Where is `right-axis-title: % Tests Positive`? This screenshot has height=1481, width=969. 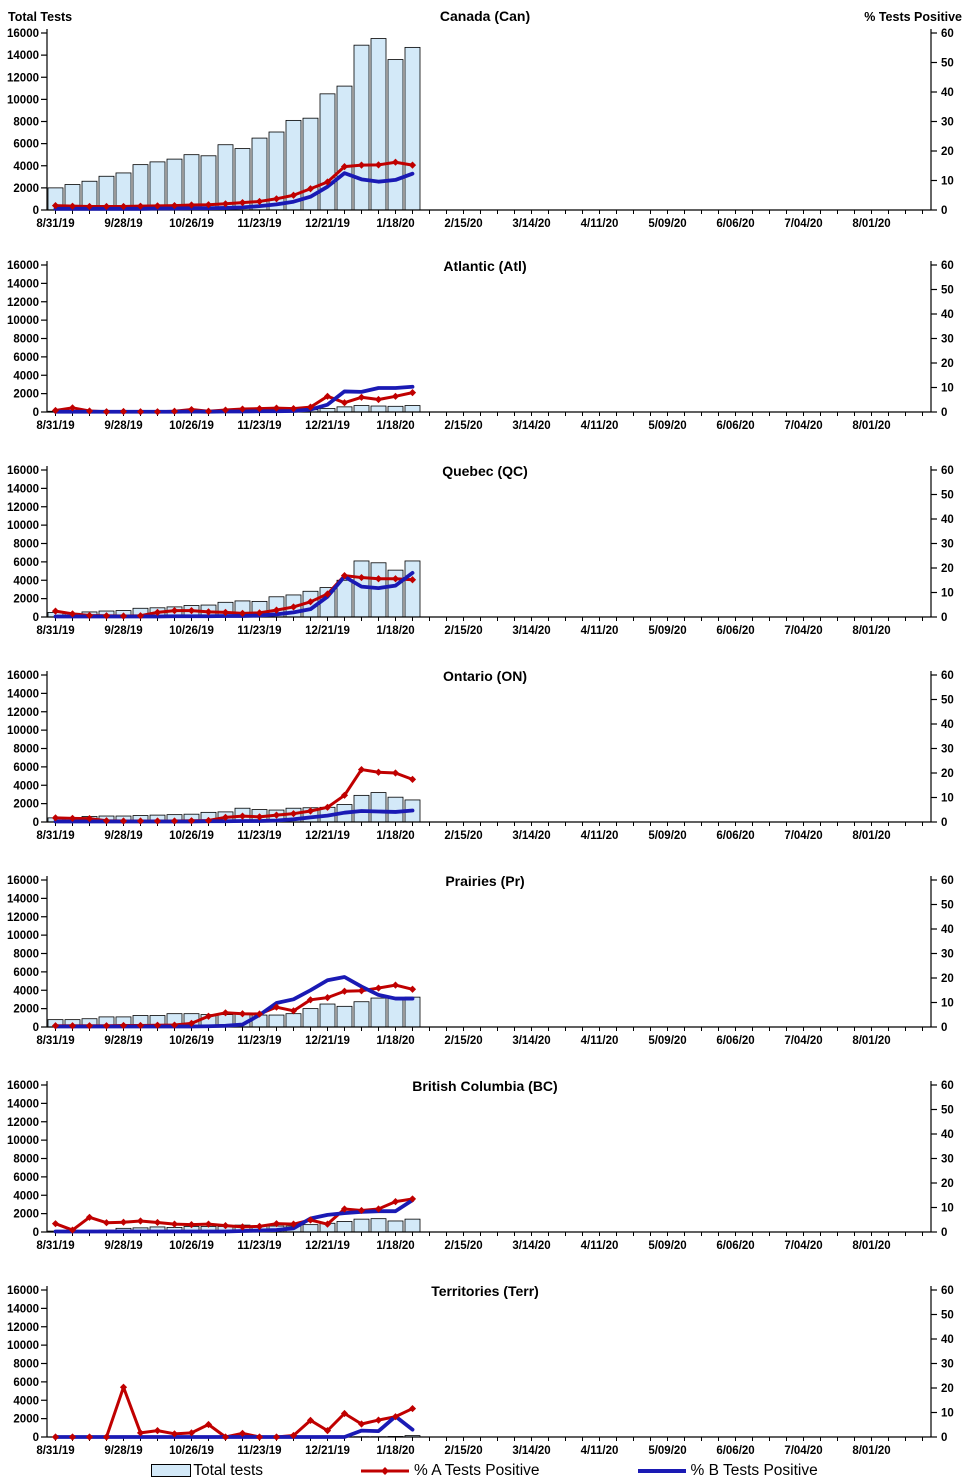
right-axis-title: % Tests Positive is located at coordinates (913, 17).